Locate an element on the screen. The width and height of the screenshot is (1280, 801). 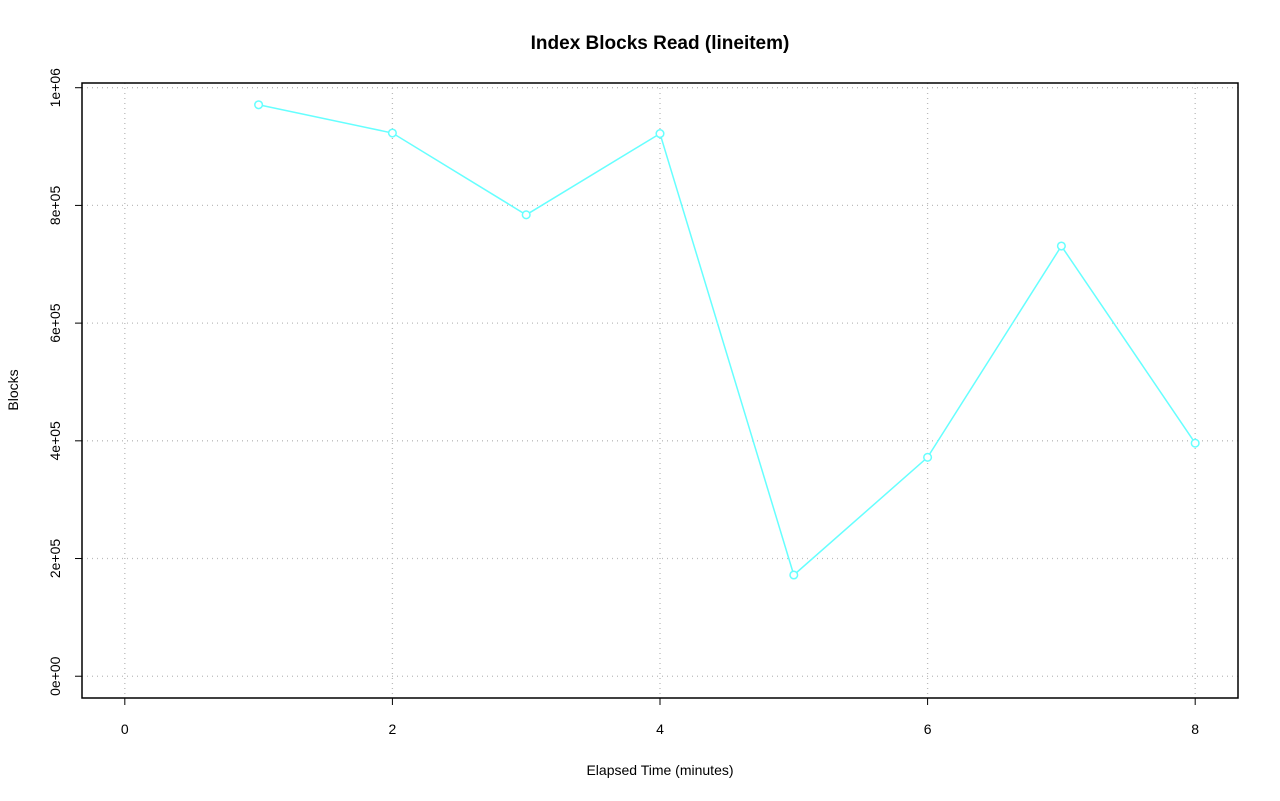
y-tick-label: 4e+05 is located at coordinates (55, 441).